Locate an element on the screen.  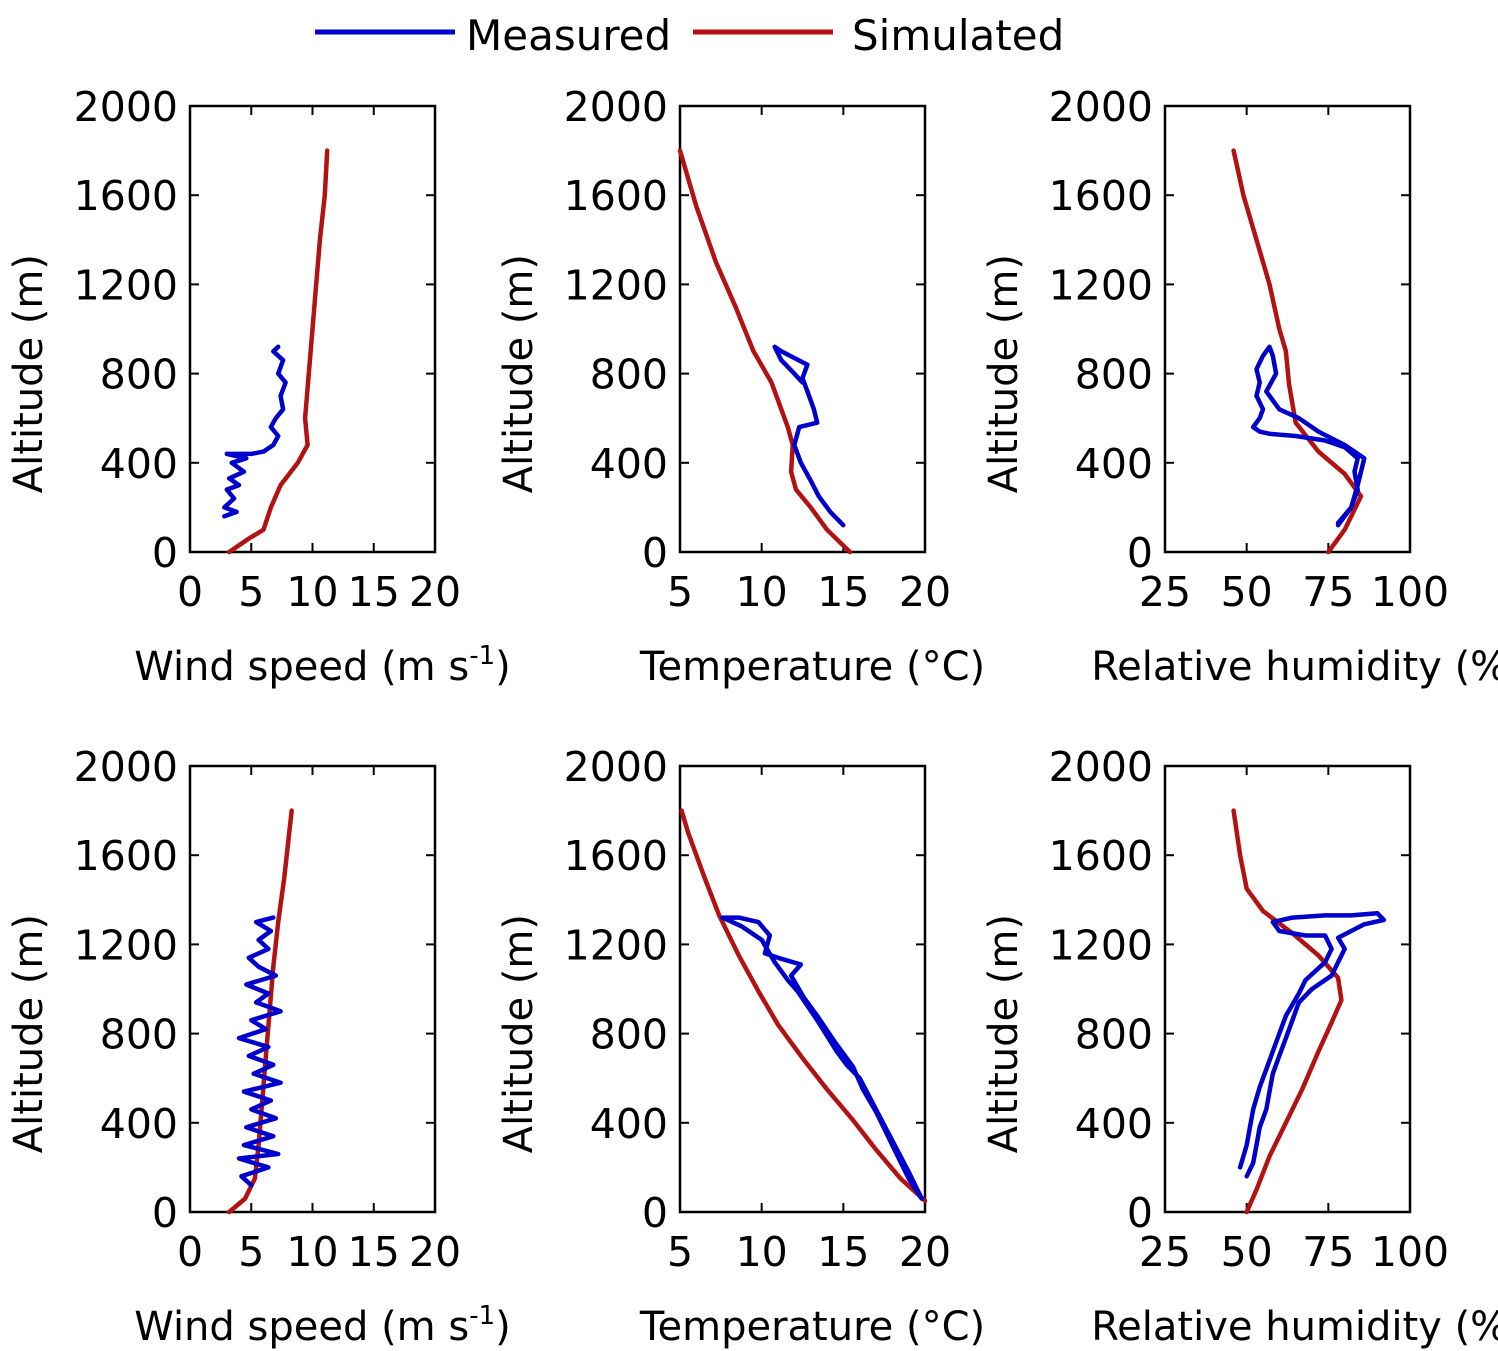
top-humidity-xtick-label: 25 is located at coordinates (1165, 592).